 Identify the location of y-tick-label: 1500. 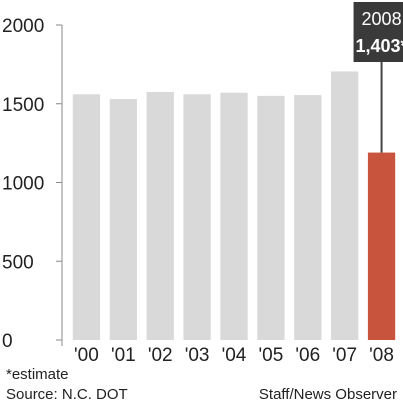
(23, 105).